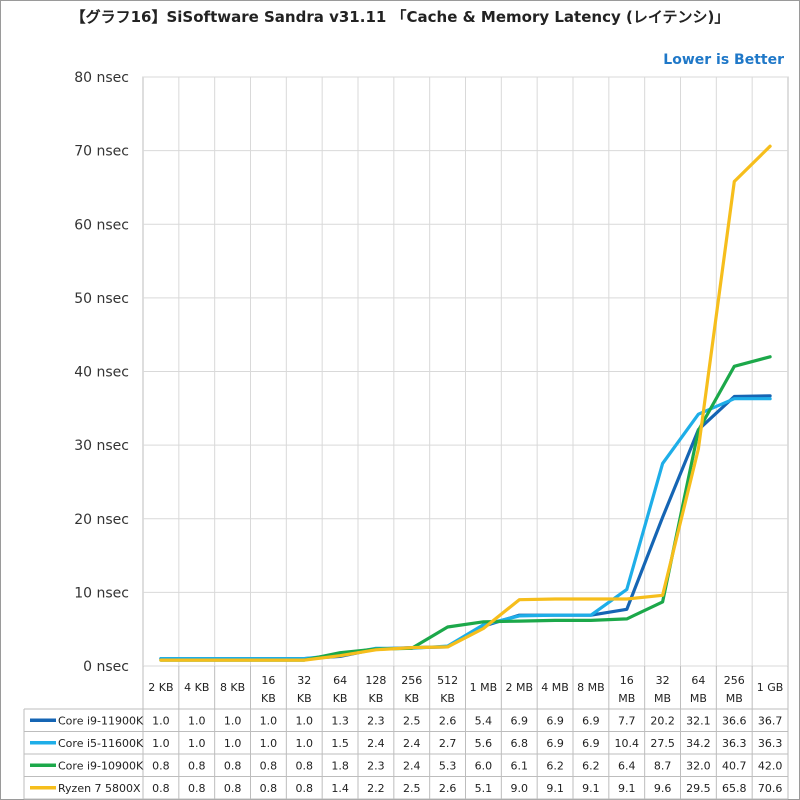 Image resolution: width=800 pixels, height=800 pixels. What do you see at coordinates (484, 687) in the screenshot?
I see `x-tick-label: 1 MB` at bounding box center [484, 687].